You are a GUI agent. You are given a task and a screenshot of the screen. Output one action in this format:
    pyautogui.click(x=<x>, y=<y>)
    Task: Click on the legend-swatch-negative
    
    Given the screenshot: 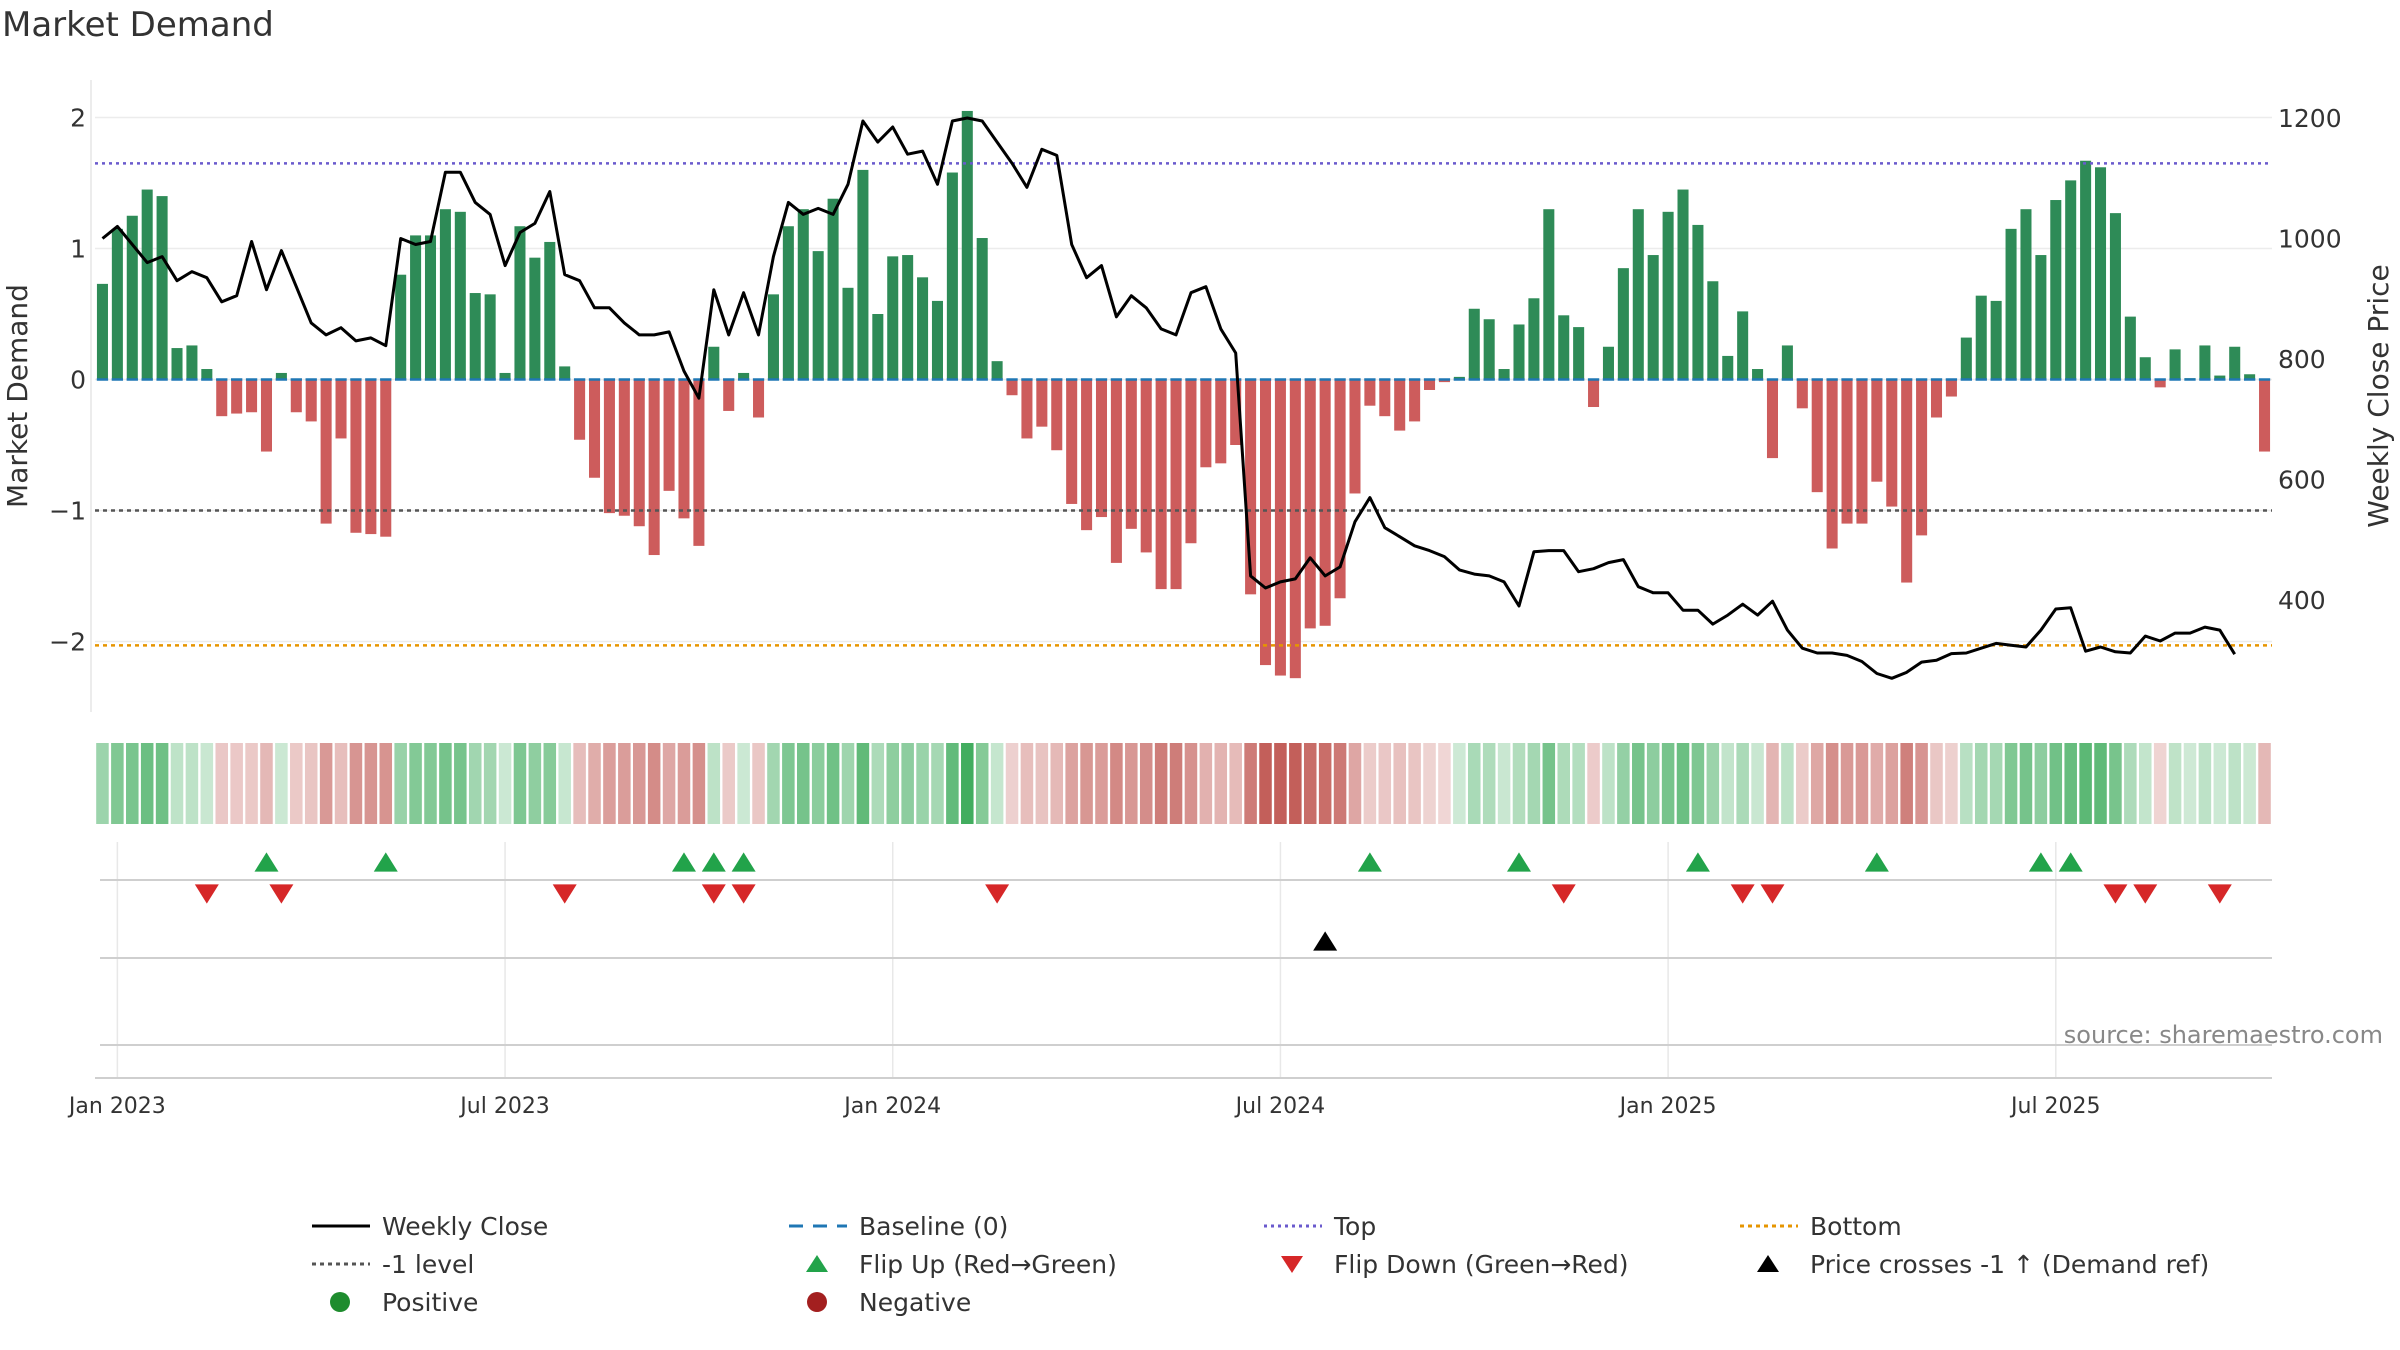 What is the action you would take?
    pyautogui.click(x=817, y=1302)
    